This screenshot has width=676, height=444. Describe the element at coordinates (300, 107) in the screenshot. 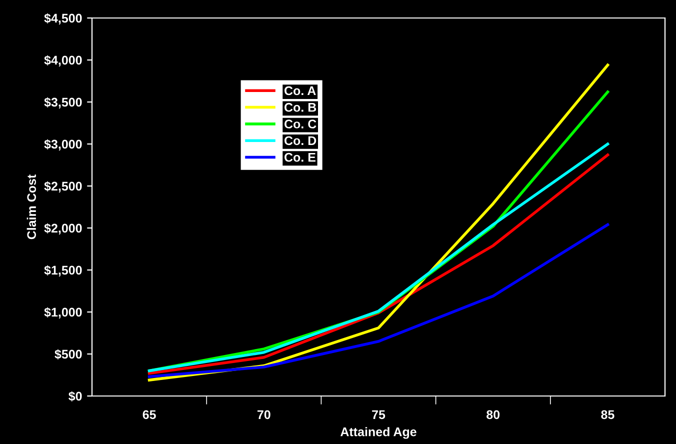

I see `legend-label: Co. B` at that location.